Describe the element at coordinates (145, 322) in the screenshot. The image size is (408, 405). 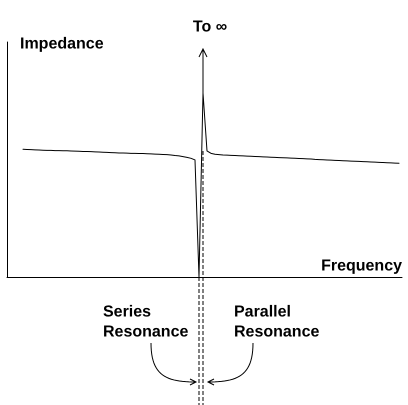
I see `text: Series Resonance` at that location.